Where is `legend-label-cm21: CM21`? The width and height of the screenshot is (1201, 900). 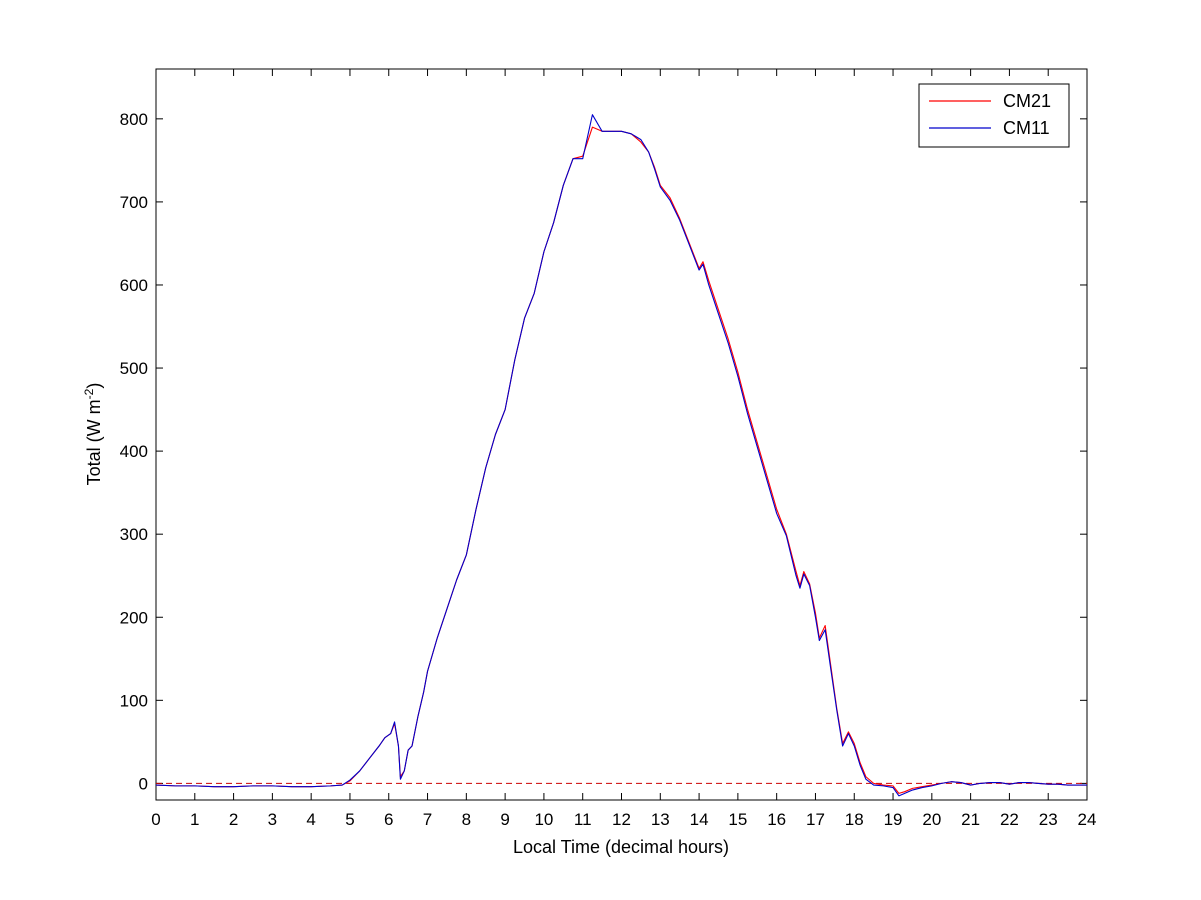 legend-label-cm21: CM21 is located at coordinates (1027, 101).